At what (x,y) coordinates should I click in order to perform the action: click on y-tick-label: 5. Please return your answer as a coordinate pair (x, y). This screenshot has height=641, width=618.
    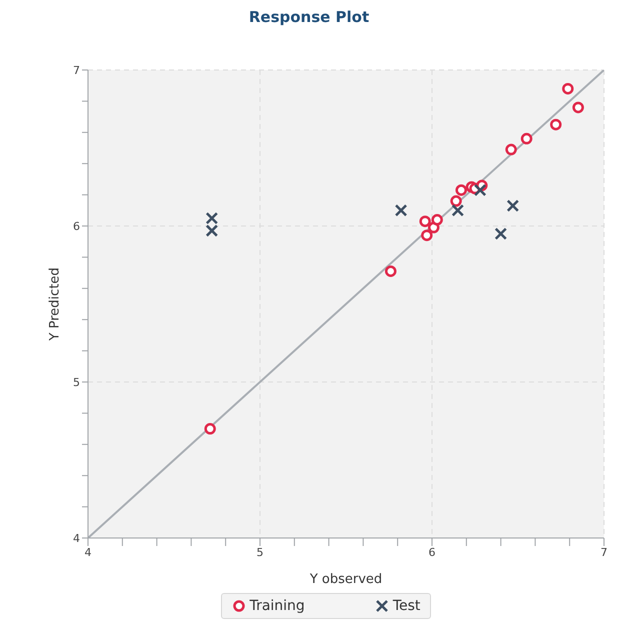
    Looking at the image, I should click on (76, 382).